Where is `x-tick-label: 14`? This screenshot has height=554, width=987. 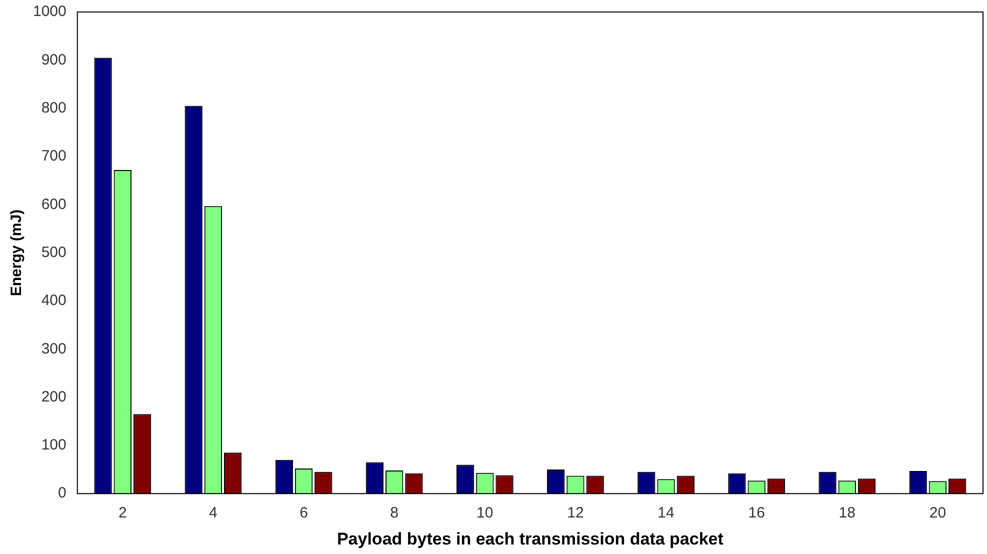
x-tick-label: 14 is located at coordinates (666, 513).